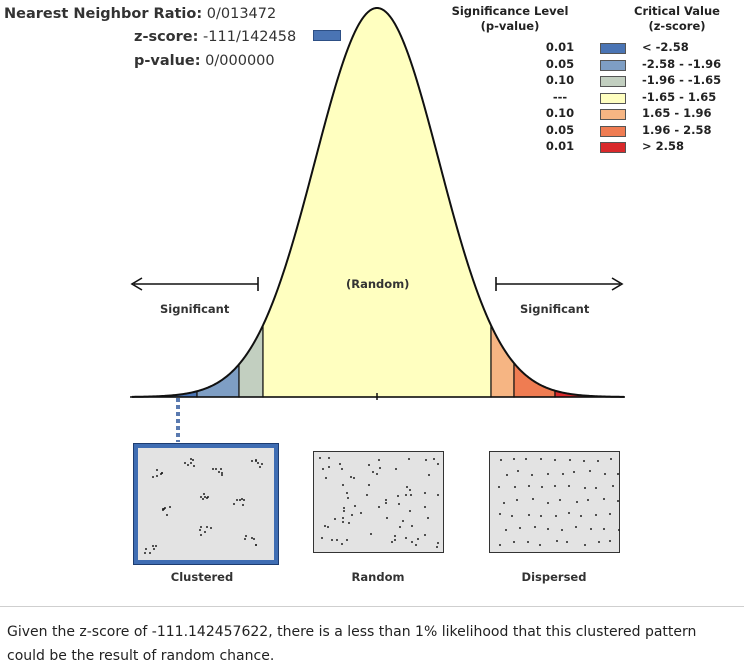 This screenshot has width=744, height=671. Describe the element at coordinates (240, 61) in the screenshot. I see `pvalue-value: 0/000000` at that location.